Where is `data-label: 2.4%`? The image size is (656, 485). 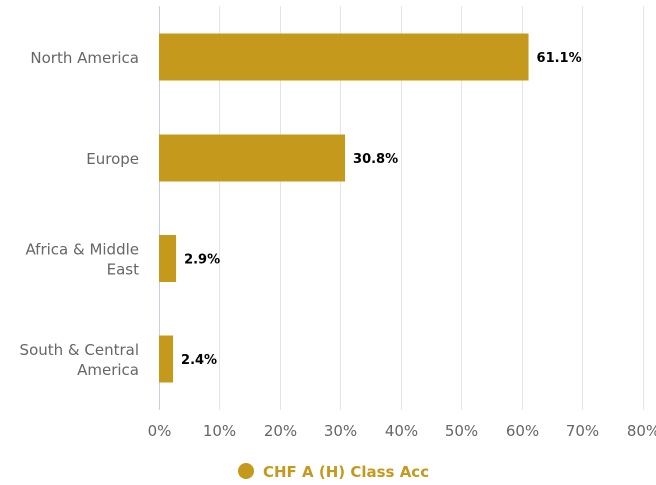
data-label: 2.4% is located at coordinates (199, 360).